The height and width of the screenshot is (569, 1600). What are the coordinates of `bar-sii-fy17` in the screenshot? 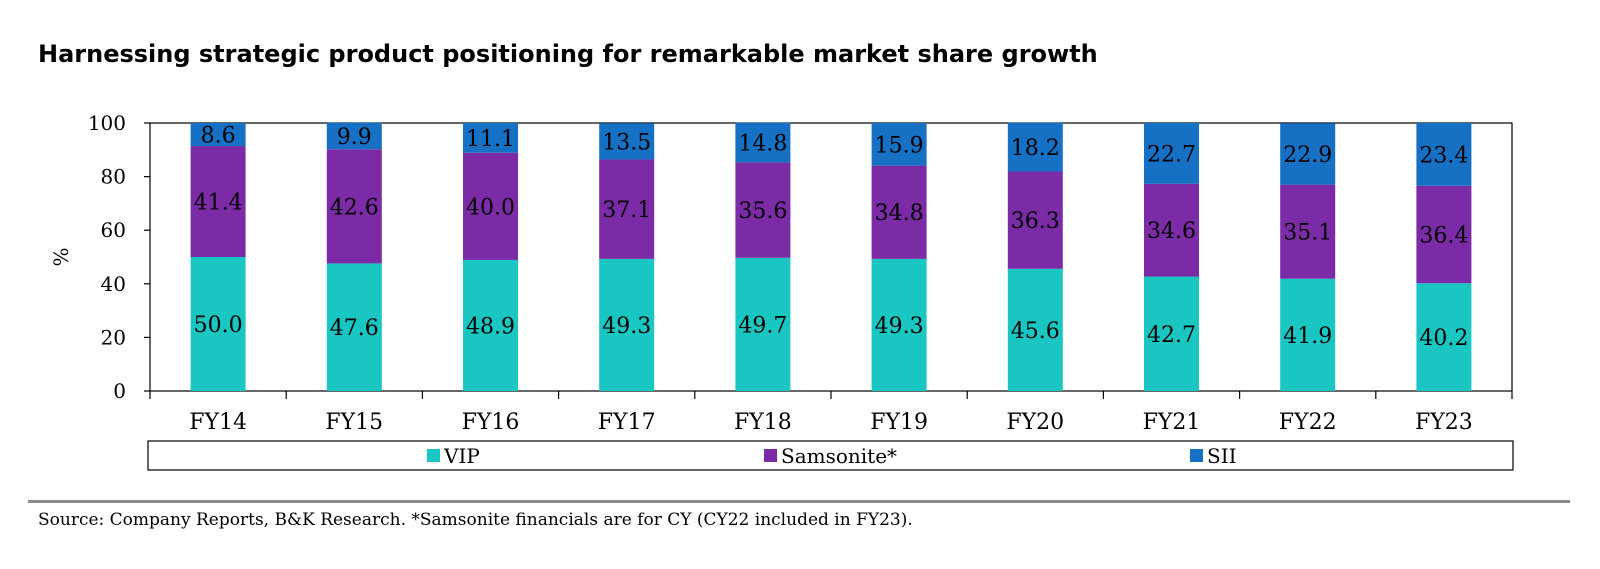 It's located at (627, 141).